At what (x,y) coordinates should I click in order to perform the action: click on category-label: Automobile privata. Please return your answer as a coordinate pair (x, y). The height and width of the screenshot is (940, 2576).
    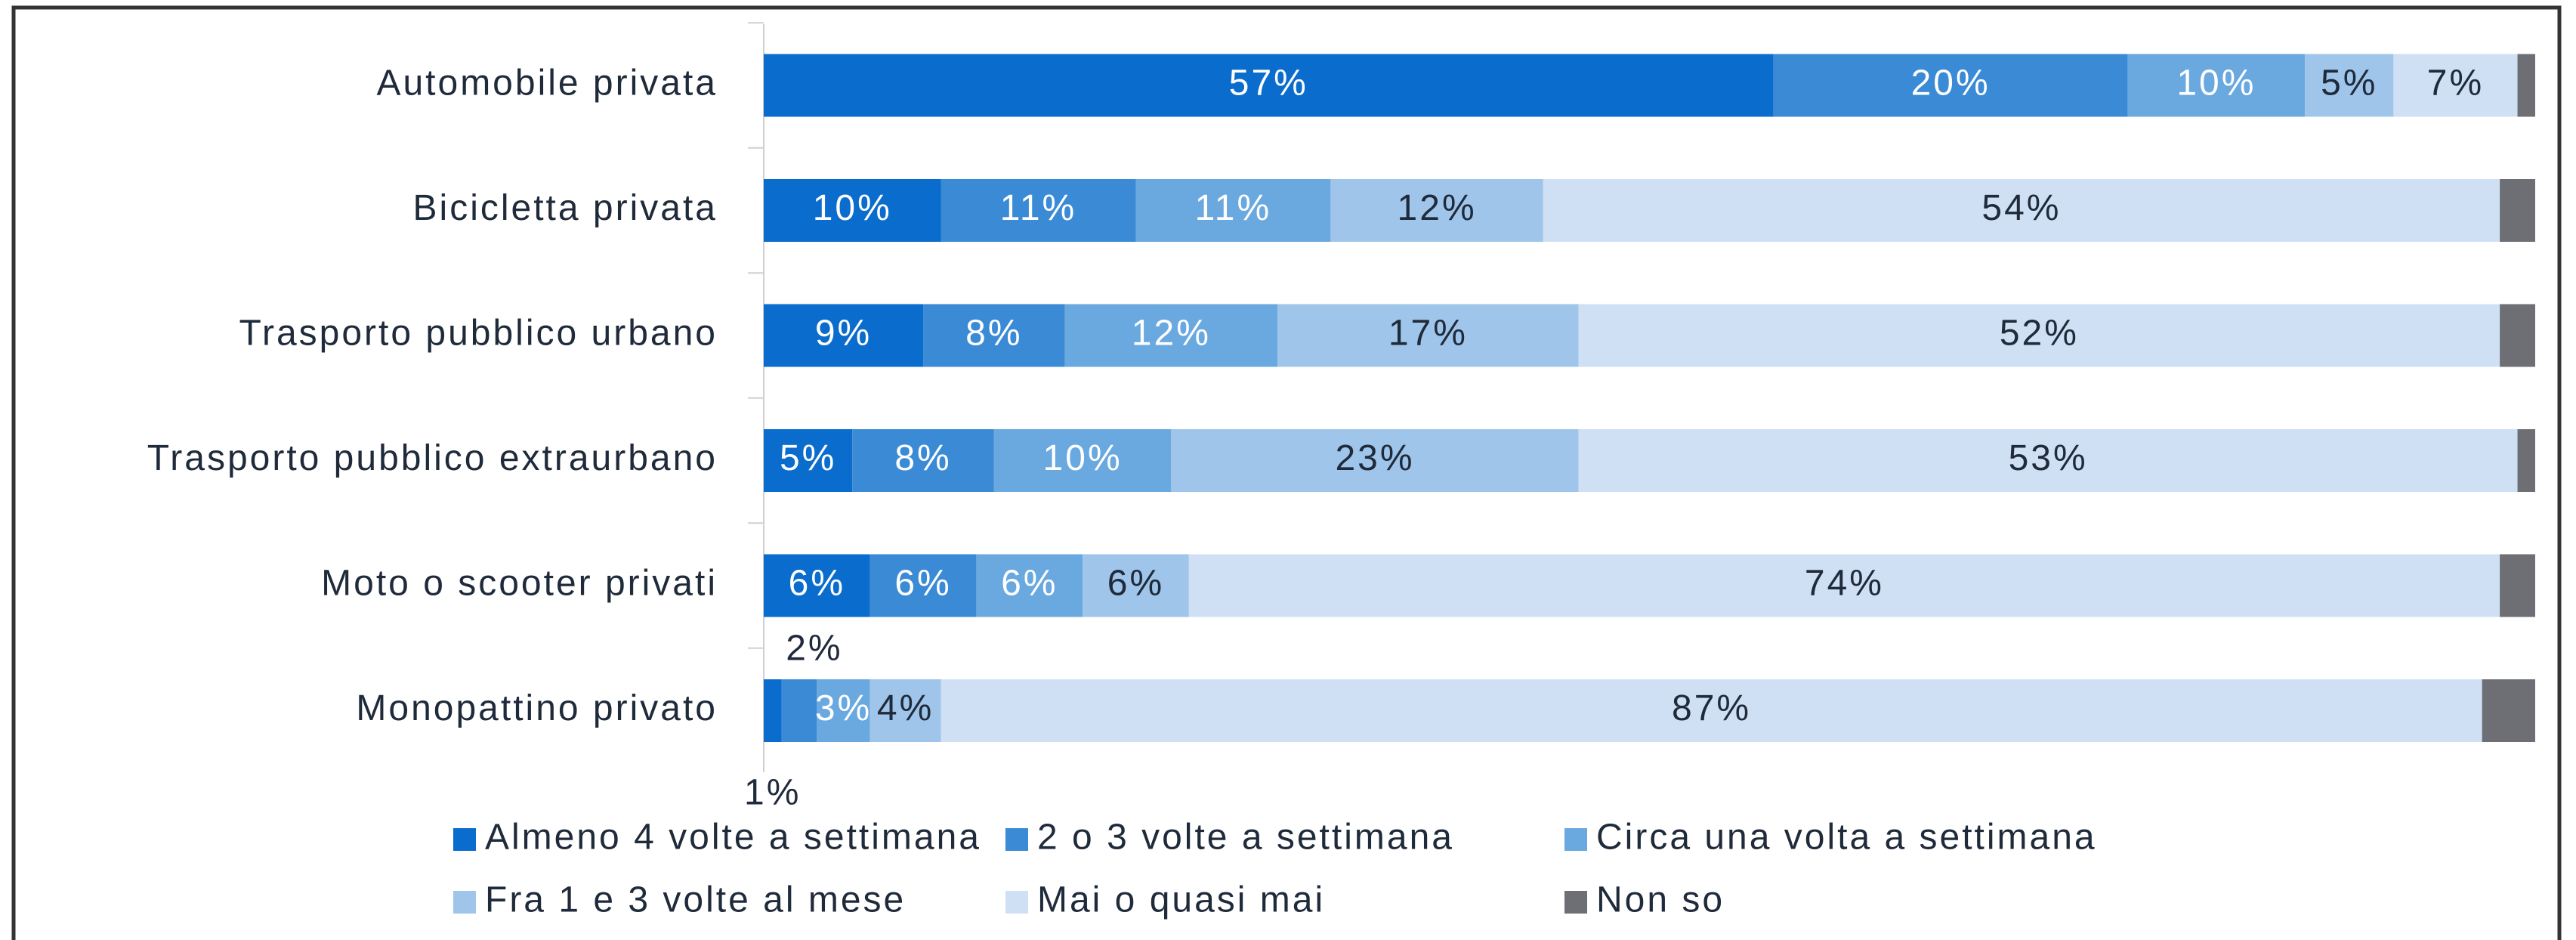
    Looking at the image, I should click on (547, 83).